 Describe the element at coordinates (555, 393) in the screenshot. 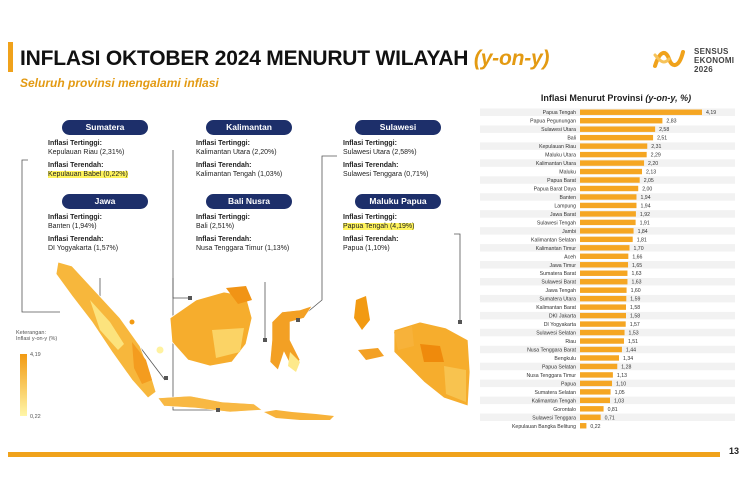

I see `bar-category-label: Sumatera Selatan` at that location.